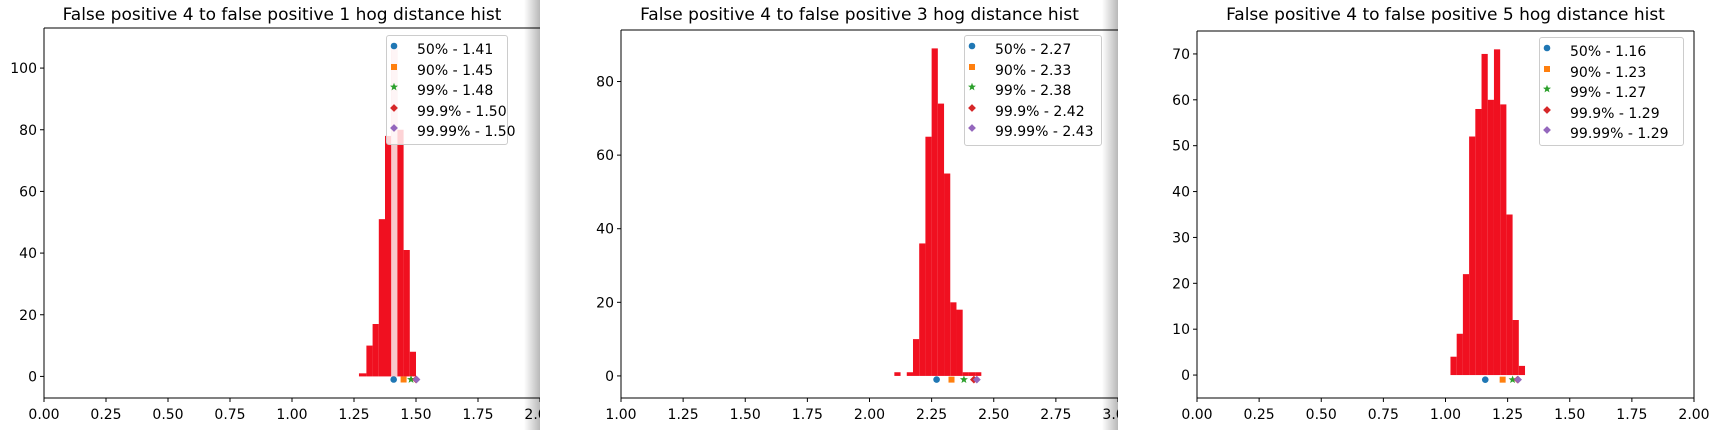  What do you see at coordinates (869, 415) in the screenshot?
I see `x-tick-label: 2.00` at bounding box center [869, 415].